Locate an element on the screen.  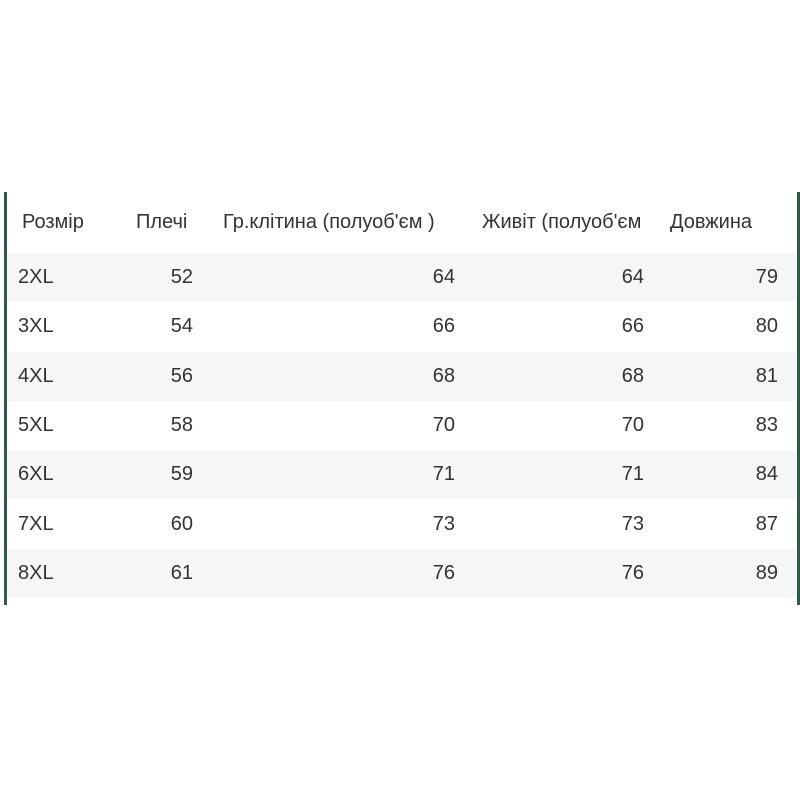
cell-waist: 73 is located at coordinates (632, 523).